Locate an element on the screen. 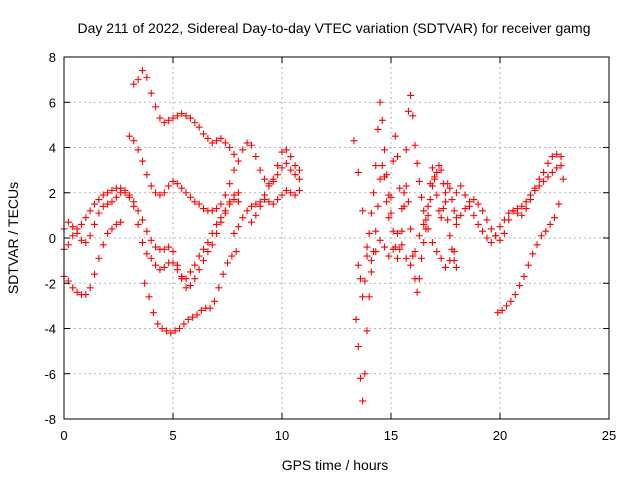 This screenshot has height=480, width=640. x-axis-label: GPS time / hours is located at coordinates (335, 465).